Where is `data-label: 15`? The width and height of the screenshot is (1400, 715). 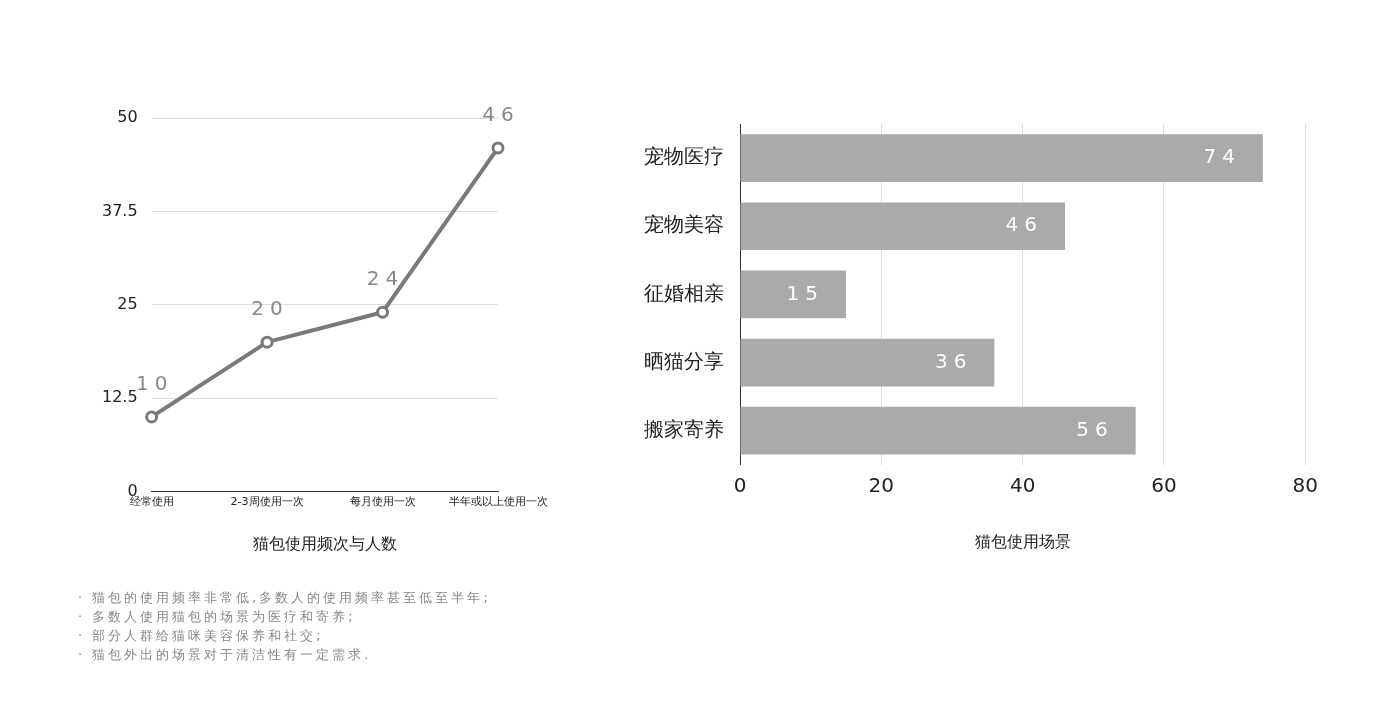
data-label: 15 is located at coordinates (805, 292).